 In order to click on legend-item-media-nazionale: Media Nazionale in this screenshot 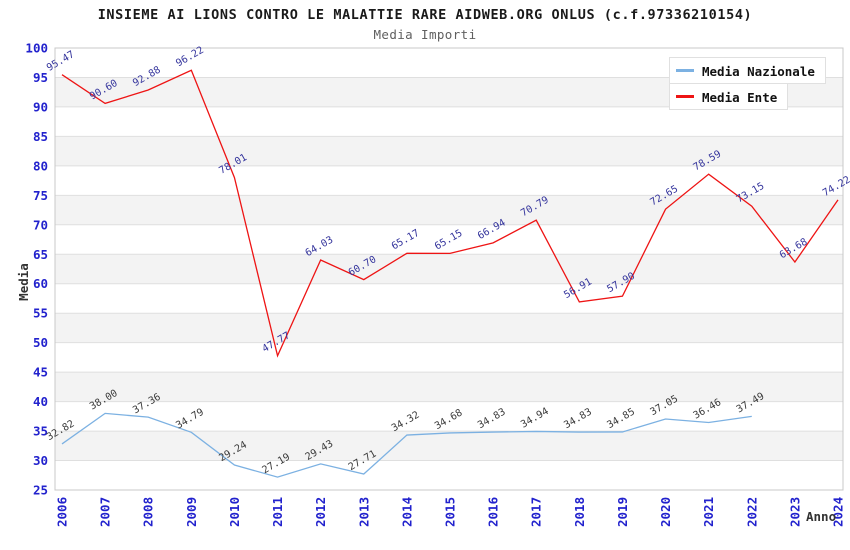, I will do `click(747, 70)`.